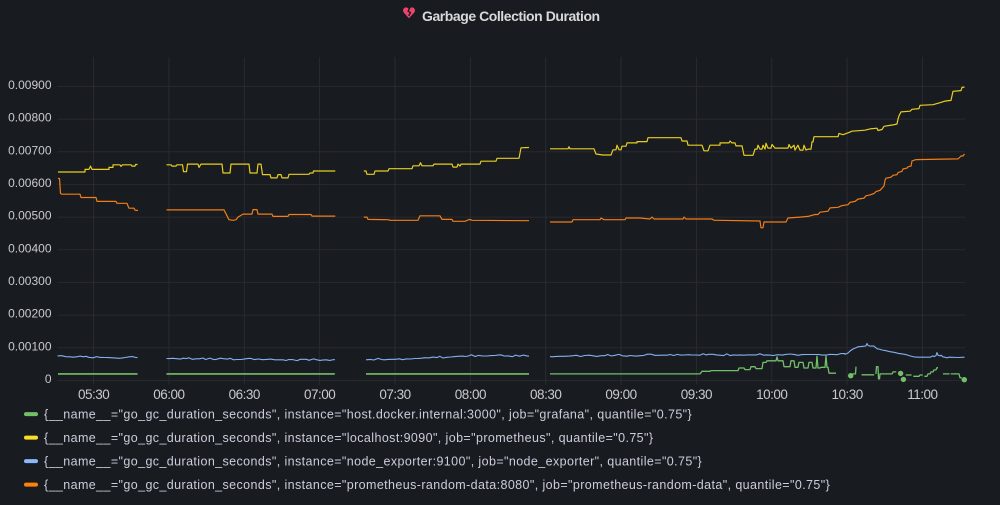 This screenshot has height=505, width=1000. Describe the element at coordinates (30, 314) in the screenshot. I see `svg-text: 0.00200` at that location.